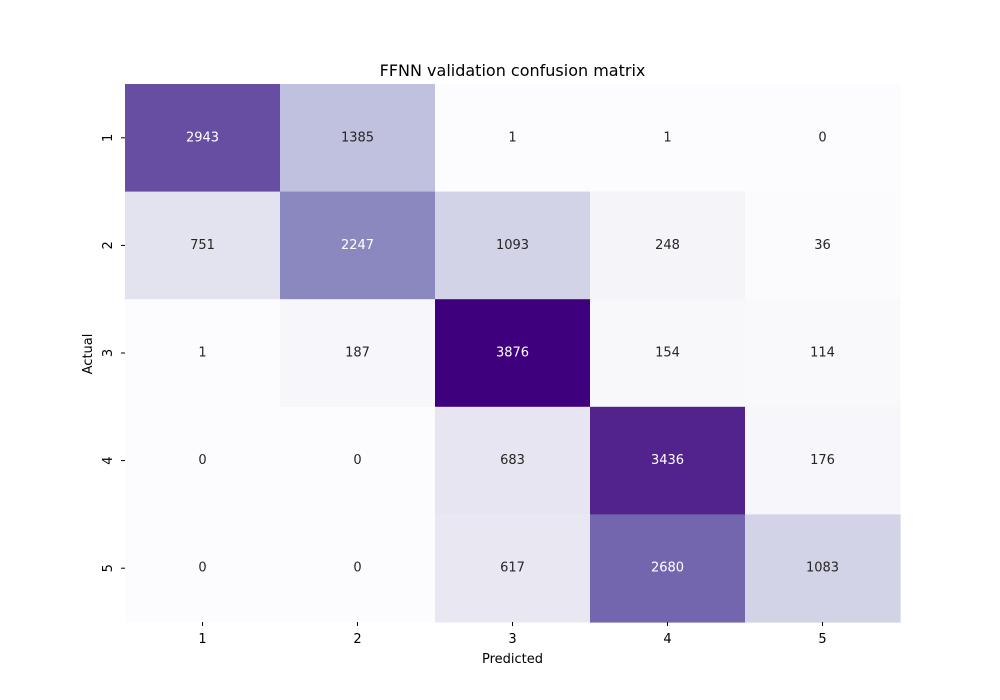 The height and width of the screenshot is (700, 1000). I want to click on heatmap-cell-r2-c2, so click(358, 245).